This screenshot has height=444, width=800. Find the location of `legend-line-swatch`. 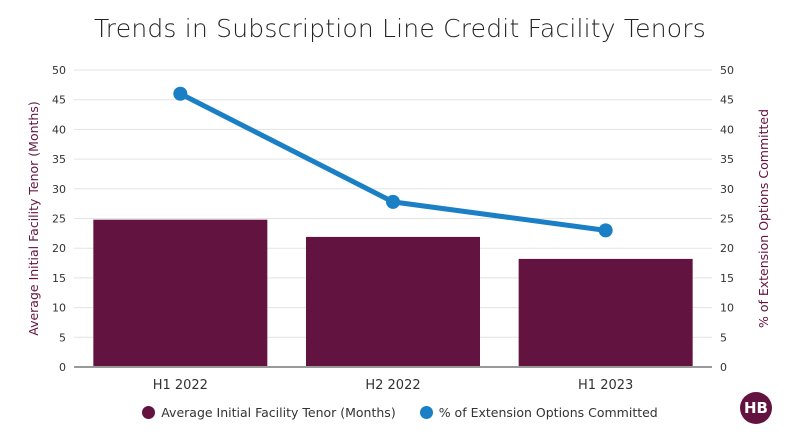

legend-line-swatch is located at coordinates (426, 412).